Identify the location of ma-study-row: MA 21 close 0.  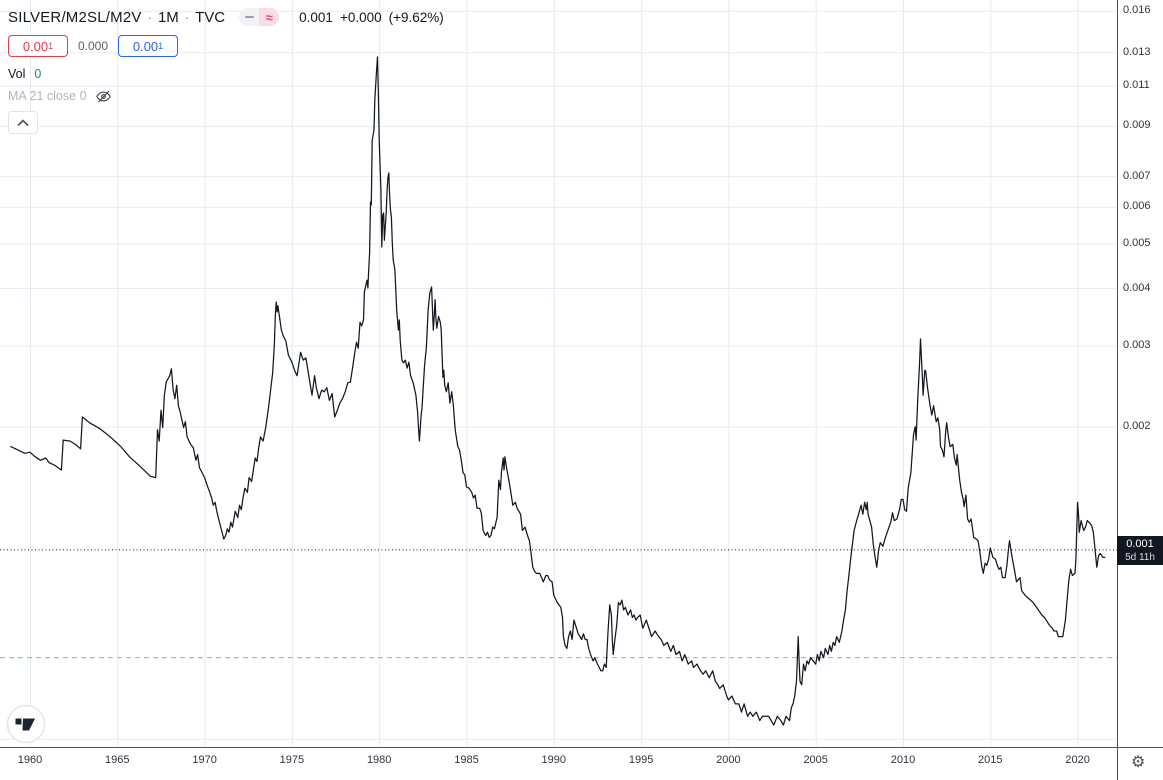
(226, 96).